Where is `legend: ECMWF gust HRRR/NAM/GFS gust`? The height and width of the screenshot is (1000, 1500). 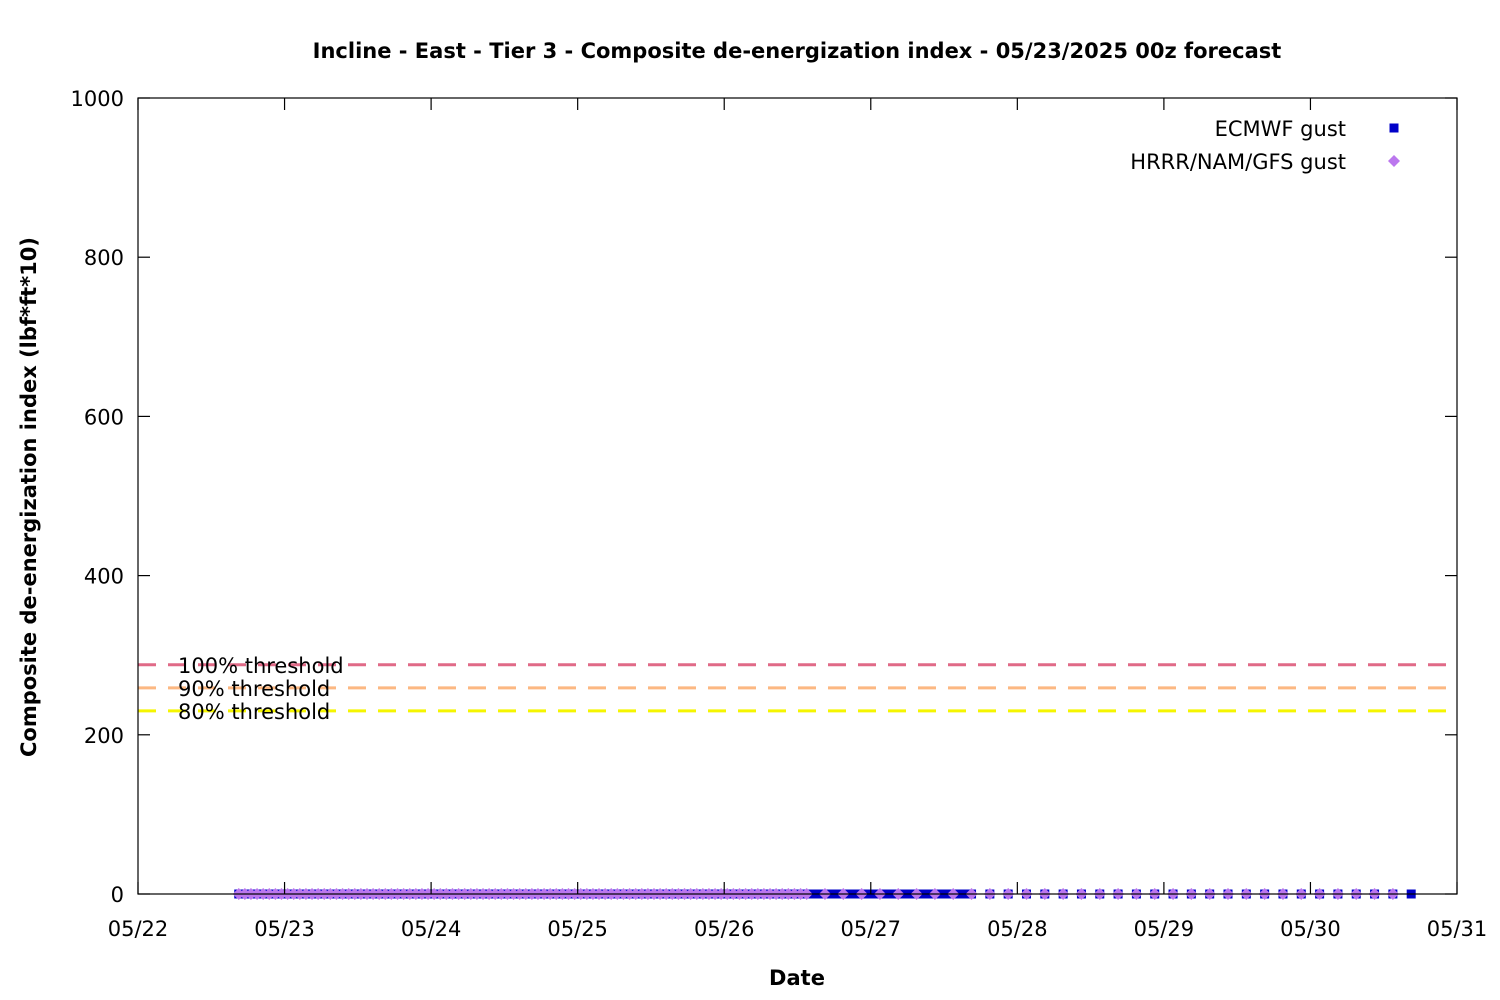
legend: ECMWF gust HRRR/NAM/GFS gust is located at coordinates (1265, 145).